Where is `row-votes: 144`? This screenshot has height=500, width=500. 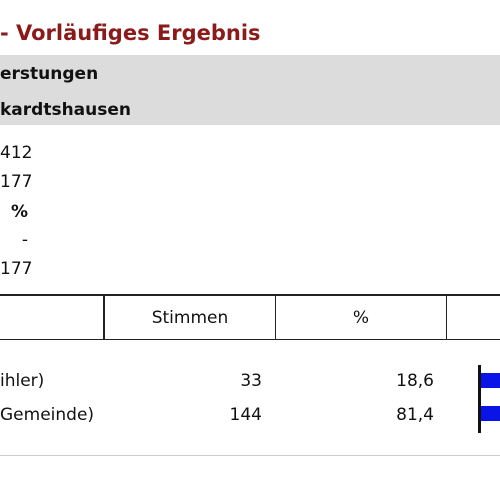 row-votes: 144 is located at coordinates (245, 415).